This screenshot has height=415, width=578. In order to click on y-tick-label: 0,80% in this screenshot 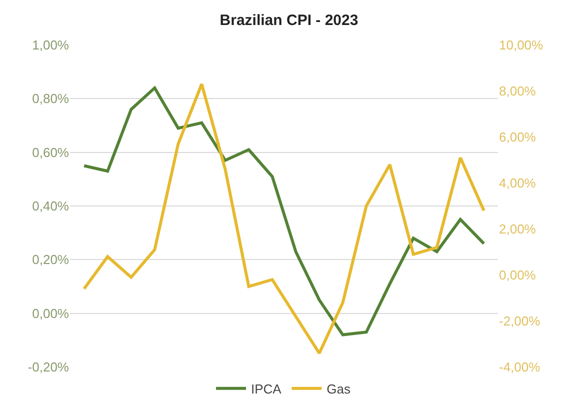, I will do `click(51, 98)`.